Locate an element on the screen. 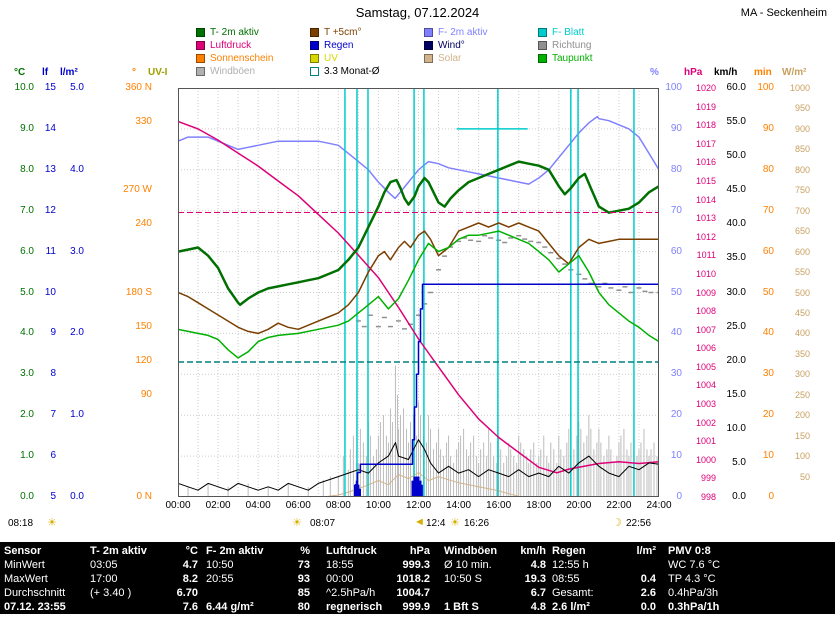 This screenshot has width=835, height=620. axis-tick-label-hpa: 1014 is located at coordinates (705, 199).